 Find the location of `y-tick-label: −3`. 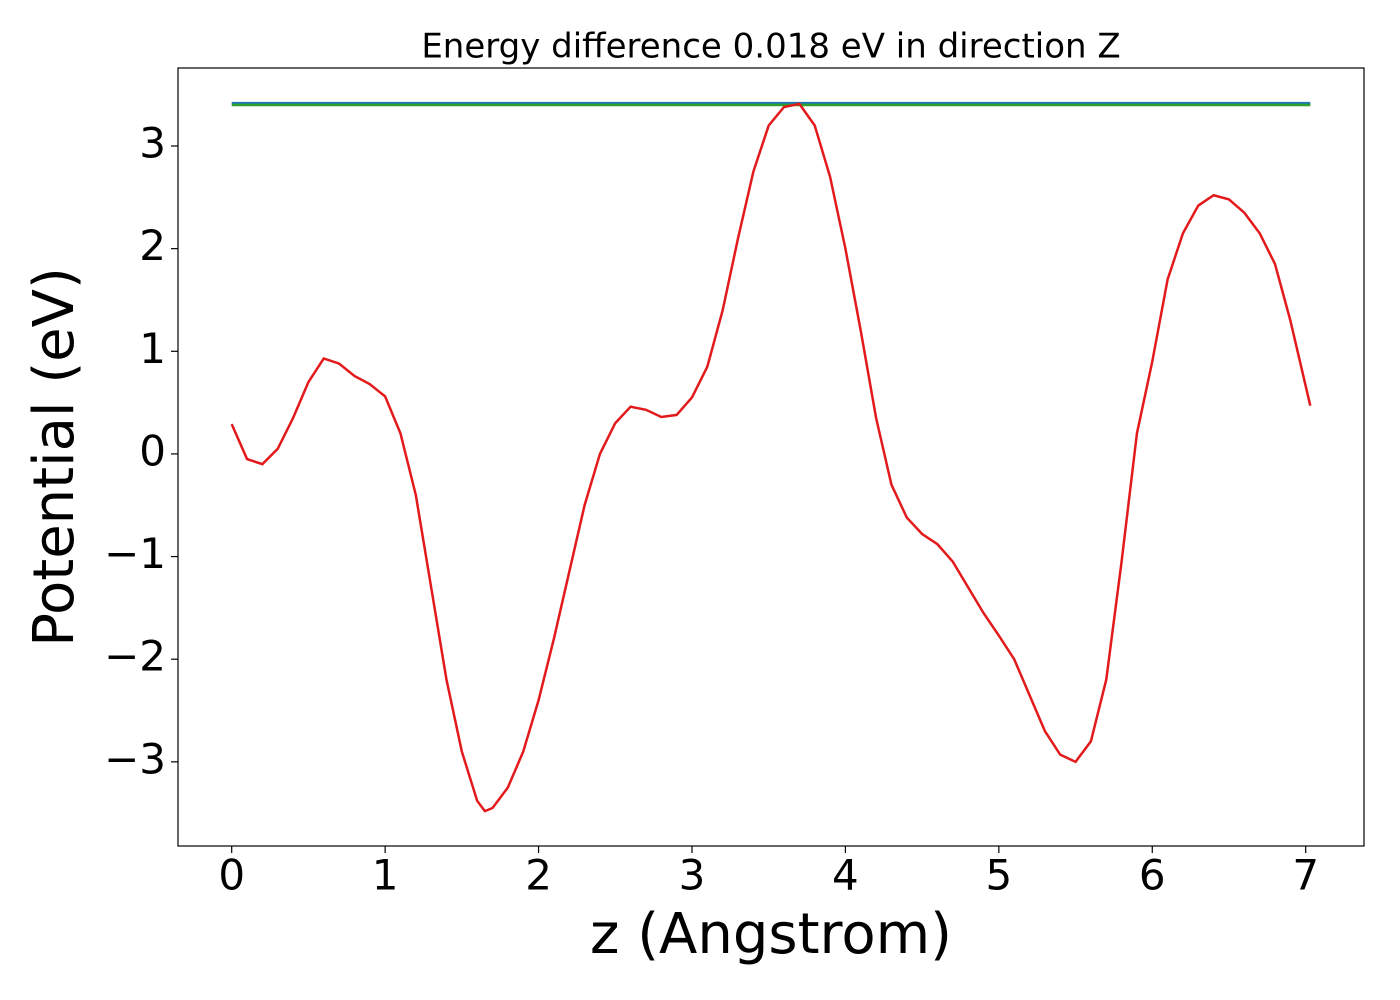

y-tick-label: −3 is located at coordinates (135, 758).